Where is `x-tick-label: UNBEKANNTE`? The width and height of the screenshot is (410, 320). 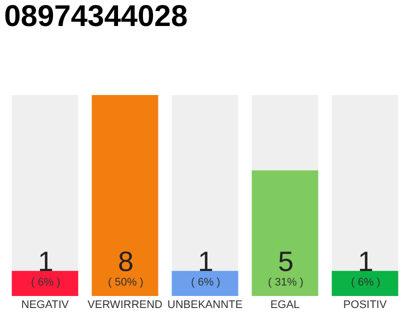
x-tick-label: UNBEKANNTE is located at coordinates (205, 305).